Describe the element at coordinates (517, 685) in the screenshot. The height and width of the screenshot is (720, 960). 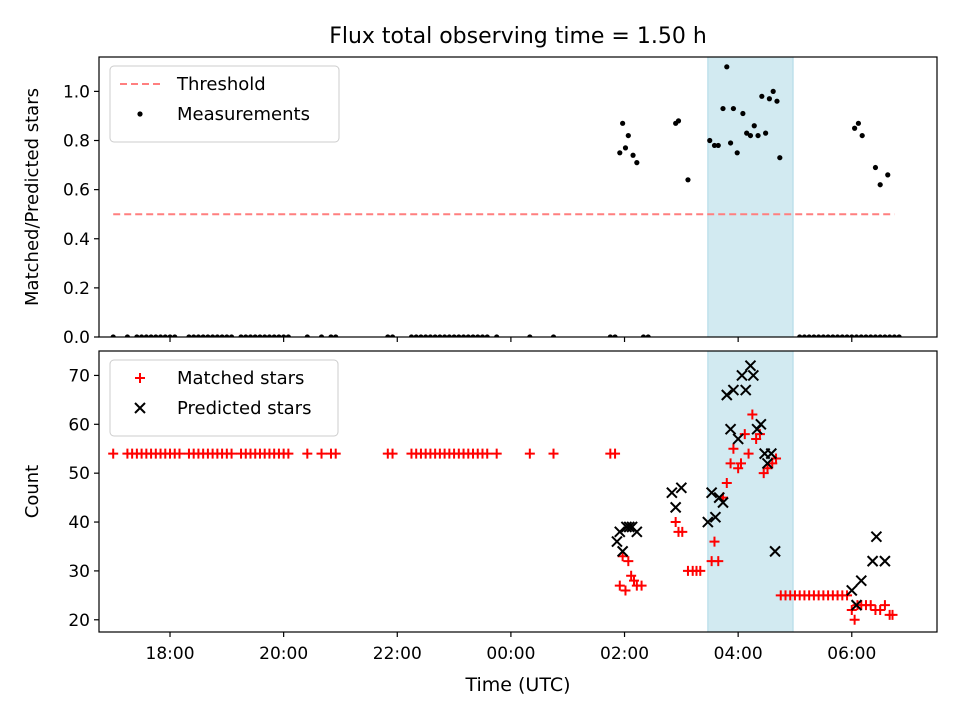
I see `x-axis-label: Time (UTC)` at that location.